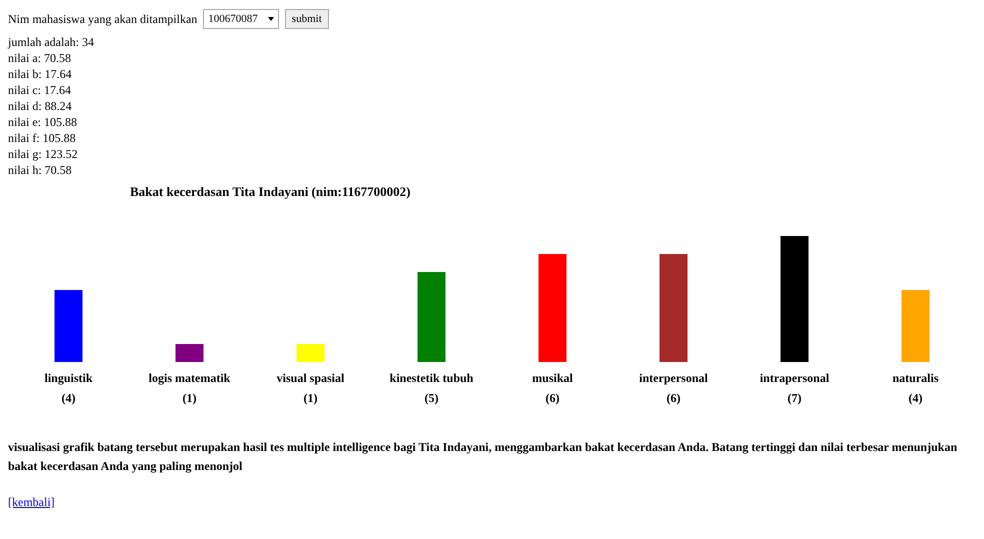 The image size is (984, 539). What do you see at coordinates (432, 378) in the screenshot?
I see `x-tick-label: kinestetik tubuh` at bounding box center [432, 378].